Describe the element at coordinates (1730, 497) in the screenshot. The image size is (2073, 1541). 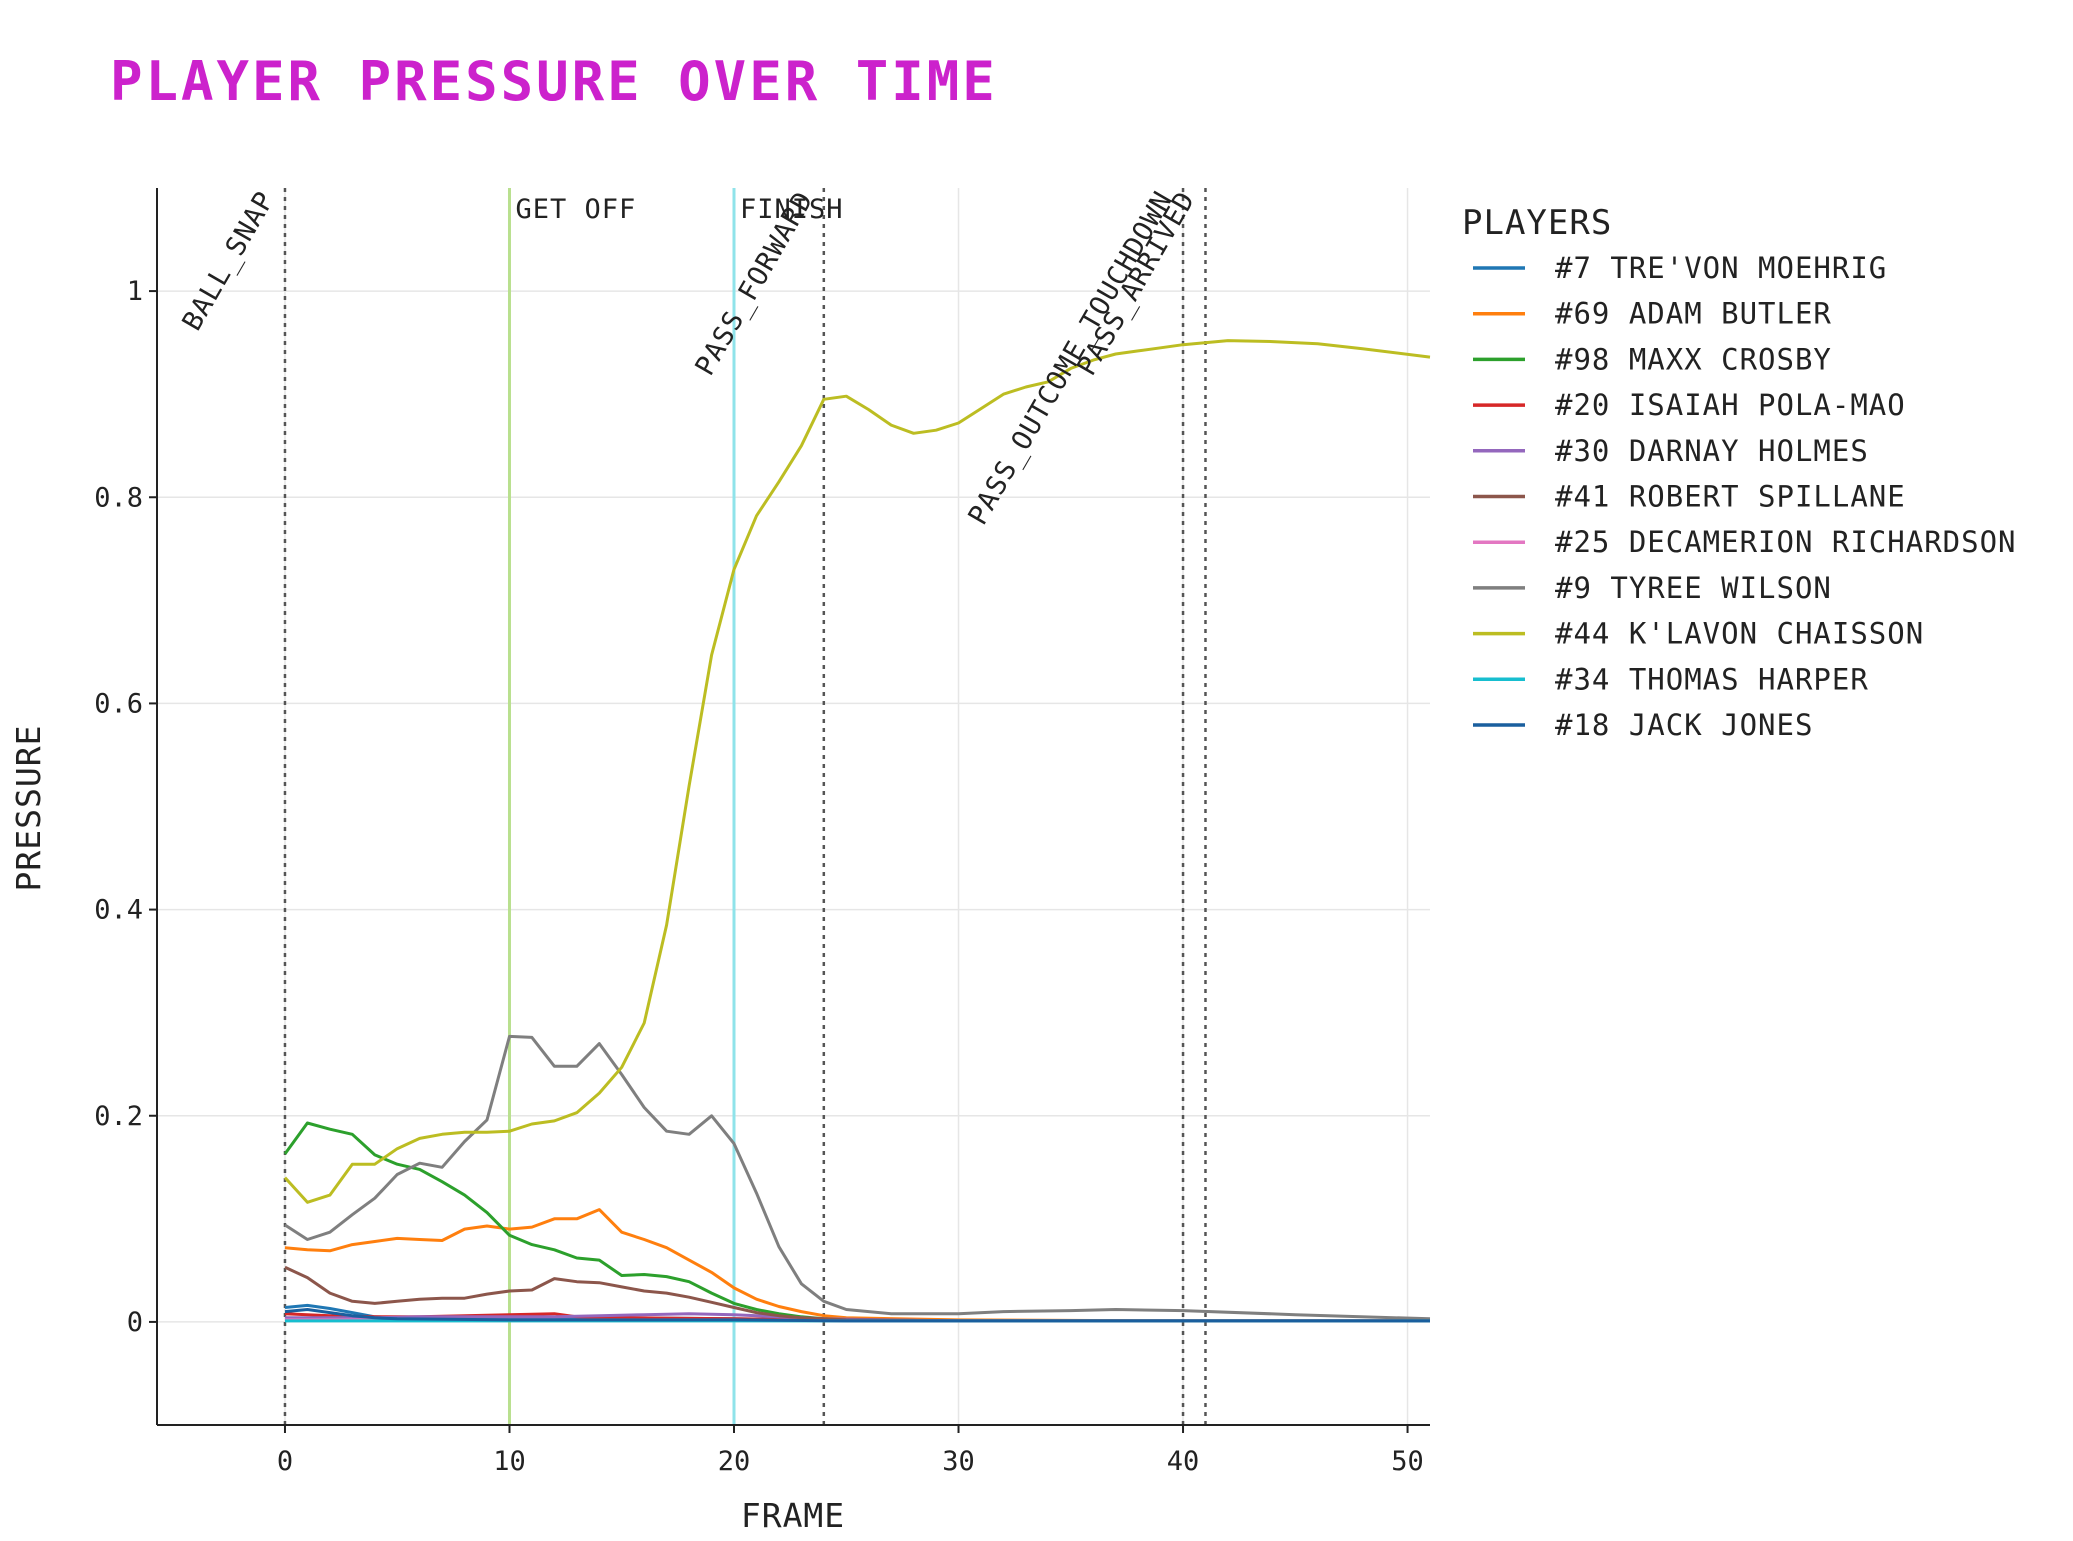
I see `legend-entry: #41 ROBERT SPILLANE` at that location.